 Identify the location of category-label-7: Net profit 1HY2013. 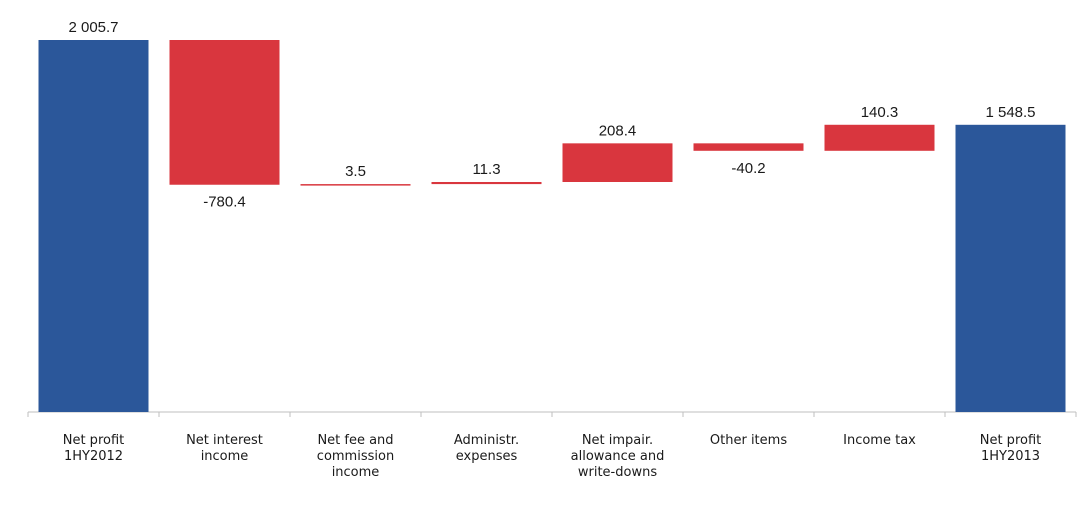
(1011, 448).